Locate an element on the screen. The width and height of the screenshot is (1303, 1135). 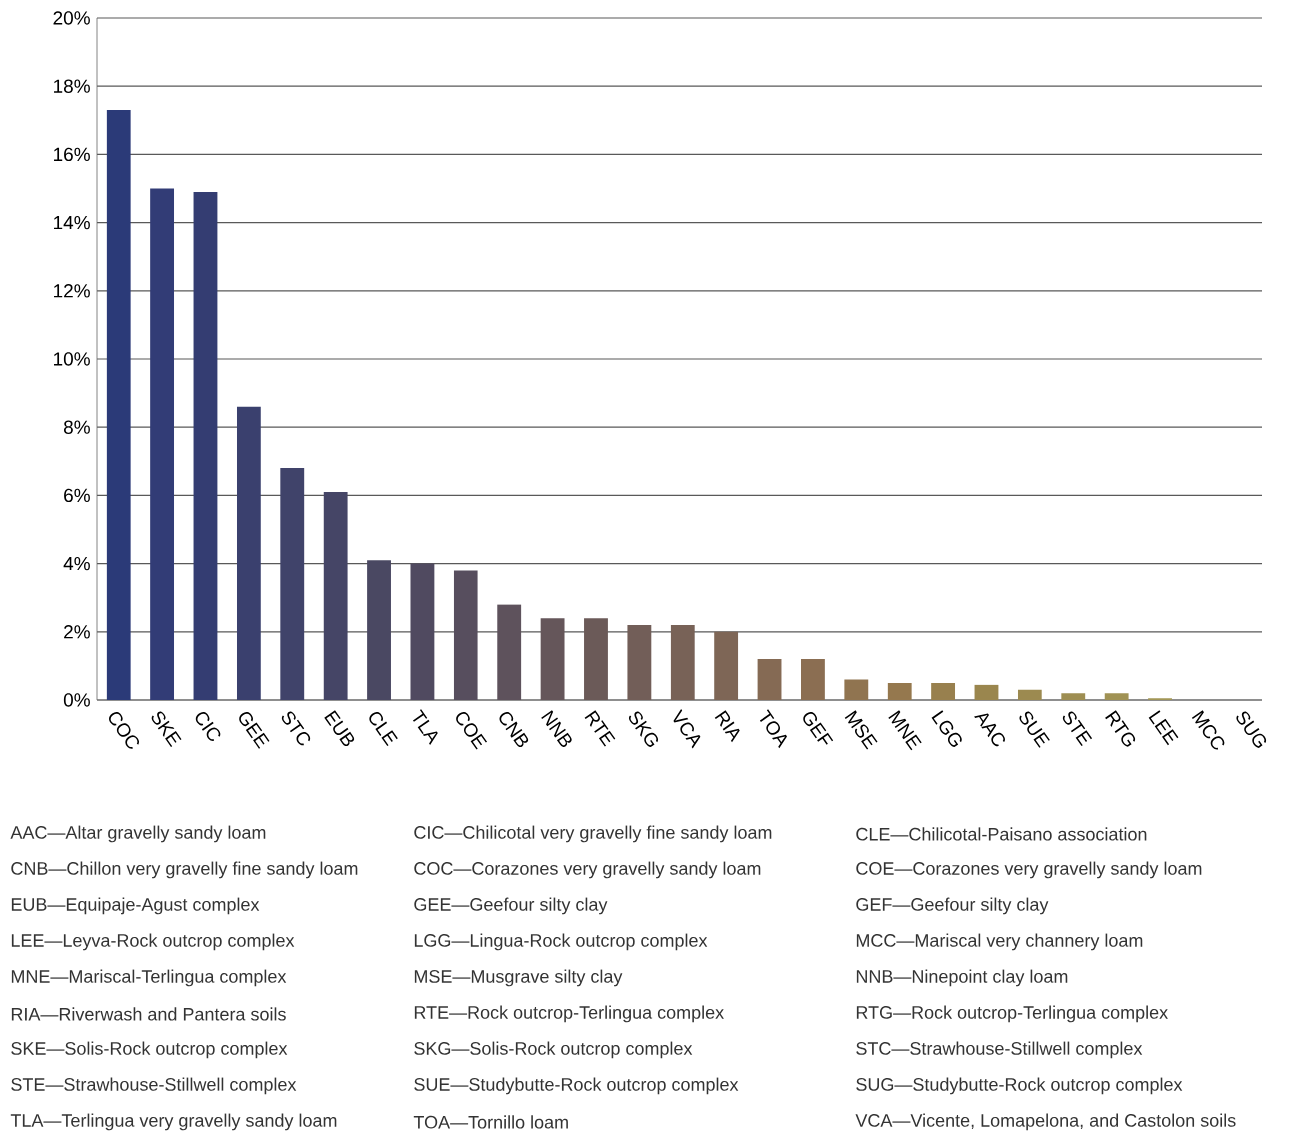
y-tick-label: 20% is located at coordinates (71, 18).